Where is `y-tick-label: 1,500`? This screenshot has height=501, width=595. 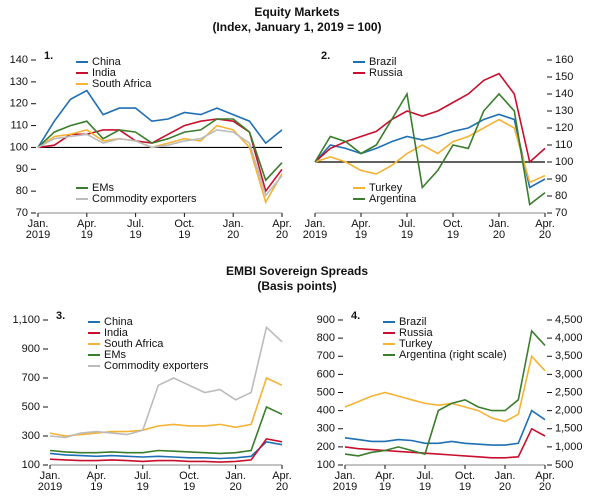 y-tick-label: 1,500 is located at coordinates (569, 429).